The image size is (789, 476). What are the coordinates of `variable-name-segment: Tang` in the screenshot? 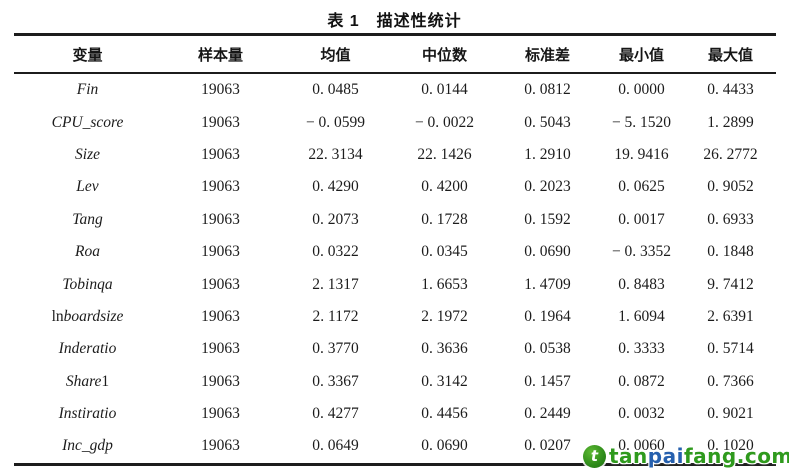 It's located at (87, 219).